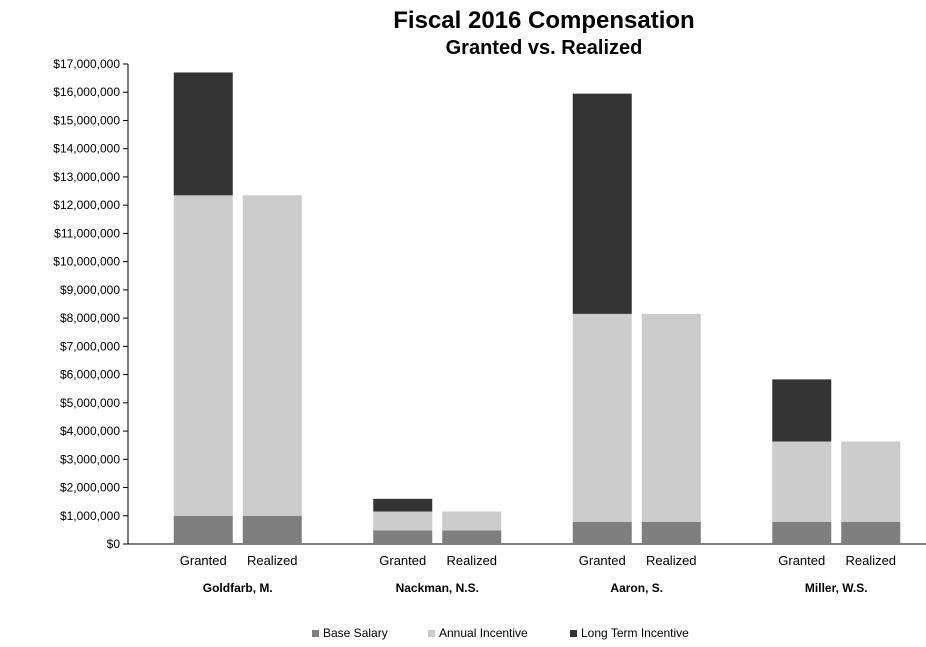 The image size is (926, 647). Describe the element at coordinates (86, 262) in the screenshot. I see `y-tick-label: $10,000,000` at that location.